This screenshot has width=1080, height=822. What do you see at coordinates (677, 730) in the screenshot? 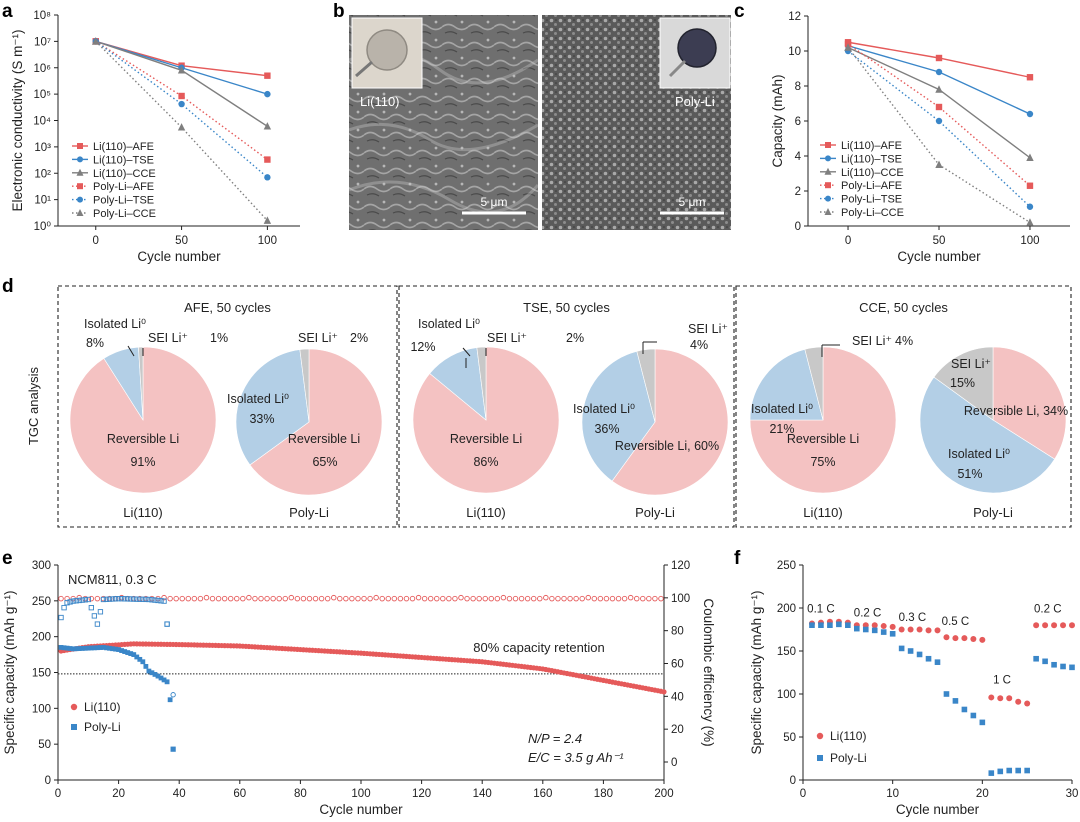
I see `y2-tick-label: 20` at bounding box center [677, 730].